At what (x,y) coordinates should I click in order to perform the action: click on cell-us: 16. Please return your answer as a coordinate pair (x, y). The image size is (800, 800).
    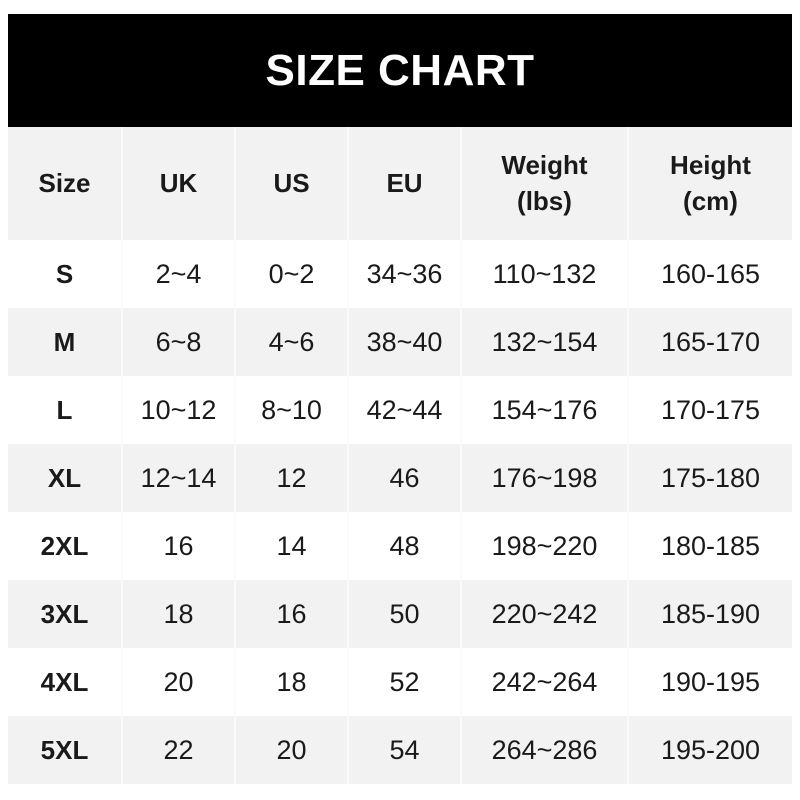
    Looking at the image, I should click on (291, 614).